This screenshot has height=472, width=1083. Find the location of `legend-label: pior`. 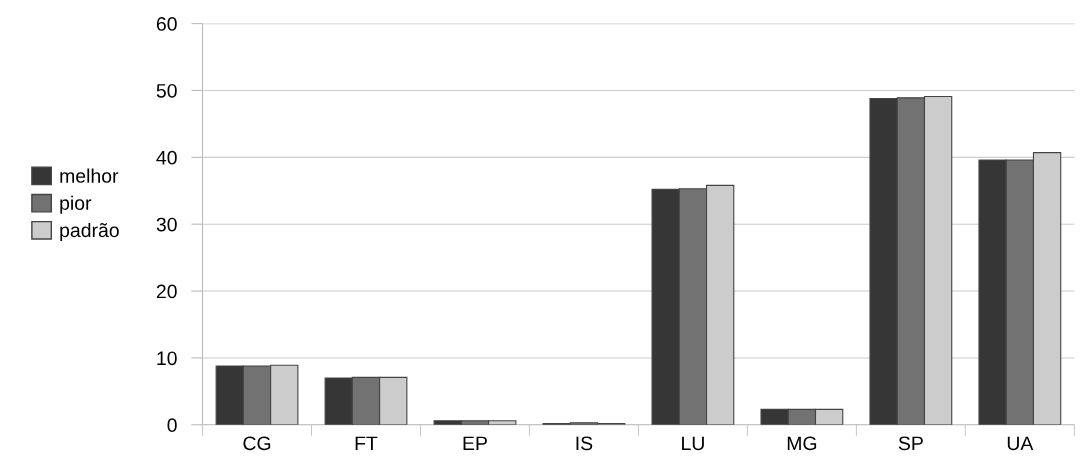

legend-label: pior is located at coordinates (76, 204).